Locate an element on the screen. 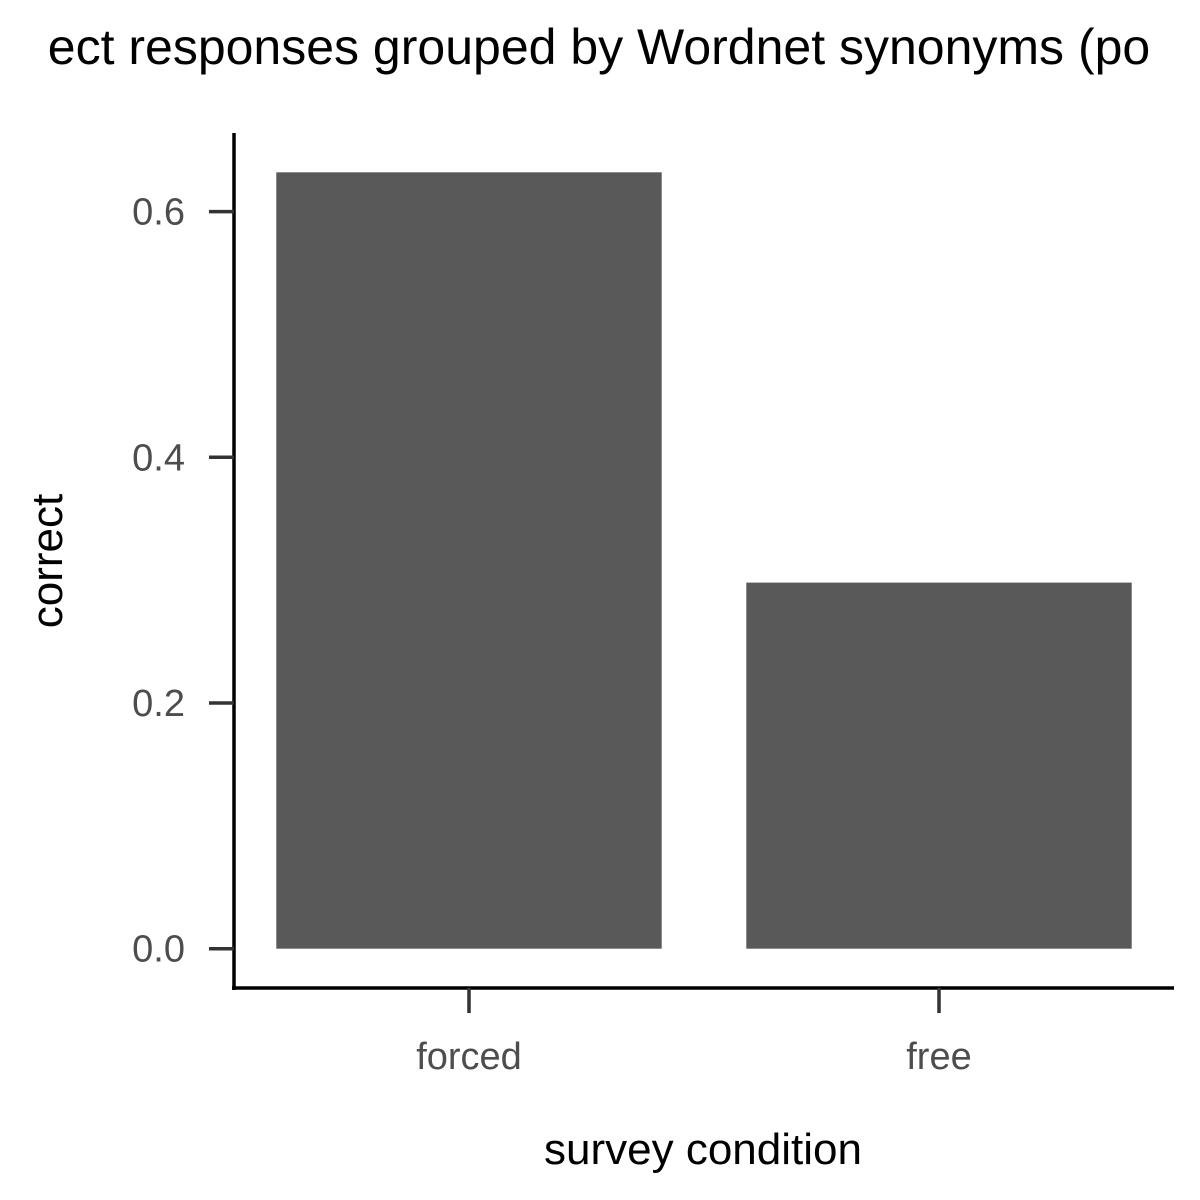 This screenshot has width=1200, height=1200. y-tick-label: 0.2 is located at coordinates (158, 704).